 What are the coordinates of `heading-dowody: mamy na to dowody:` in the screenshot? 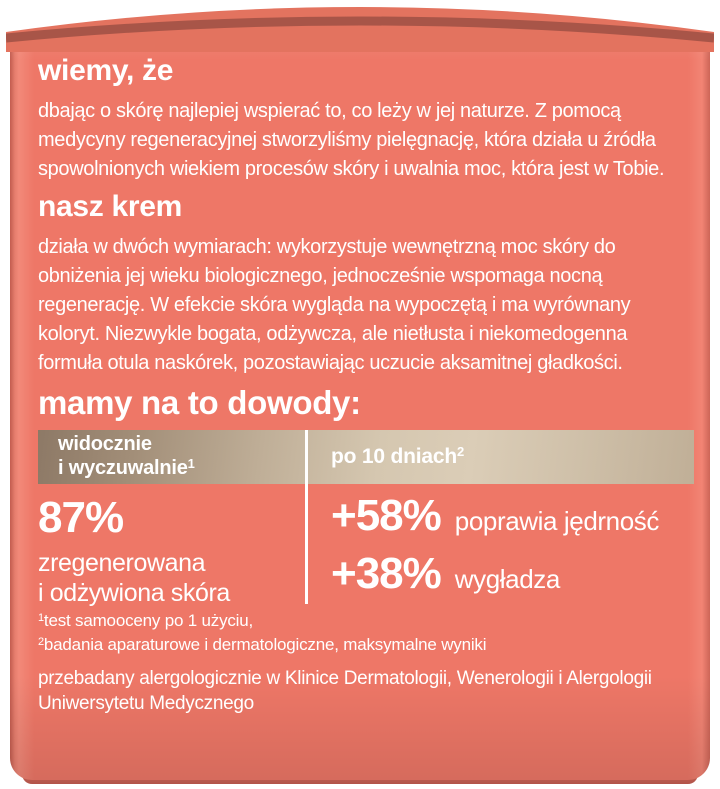 It's located at (199, 402).